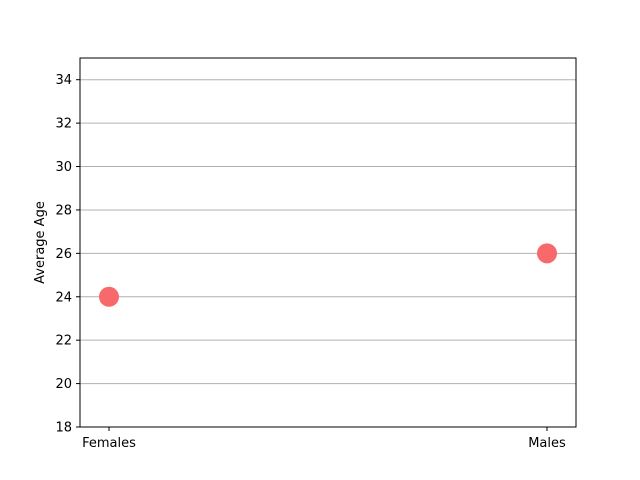  I want to click on y-tick-label: 28, so click(63, 210).